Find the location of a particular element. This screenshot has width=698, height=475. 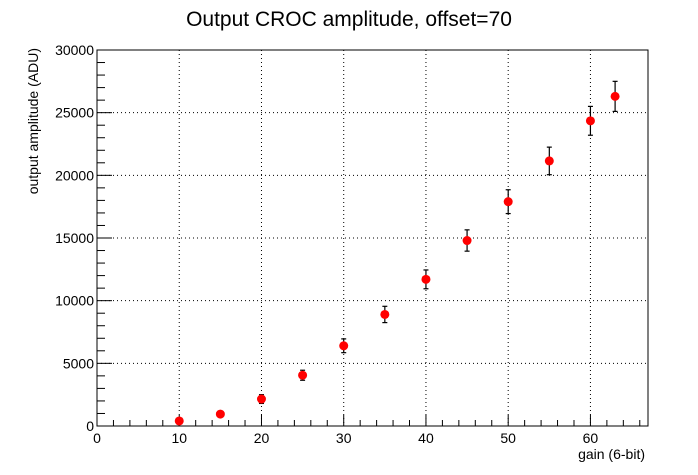

y-tick-label: 0 is located at coordinates (90, 426).